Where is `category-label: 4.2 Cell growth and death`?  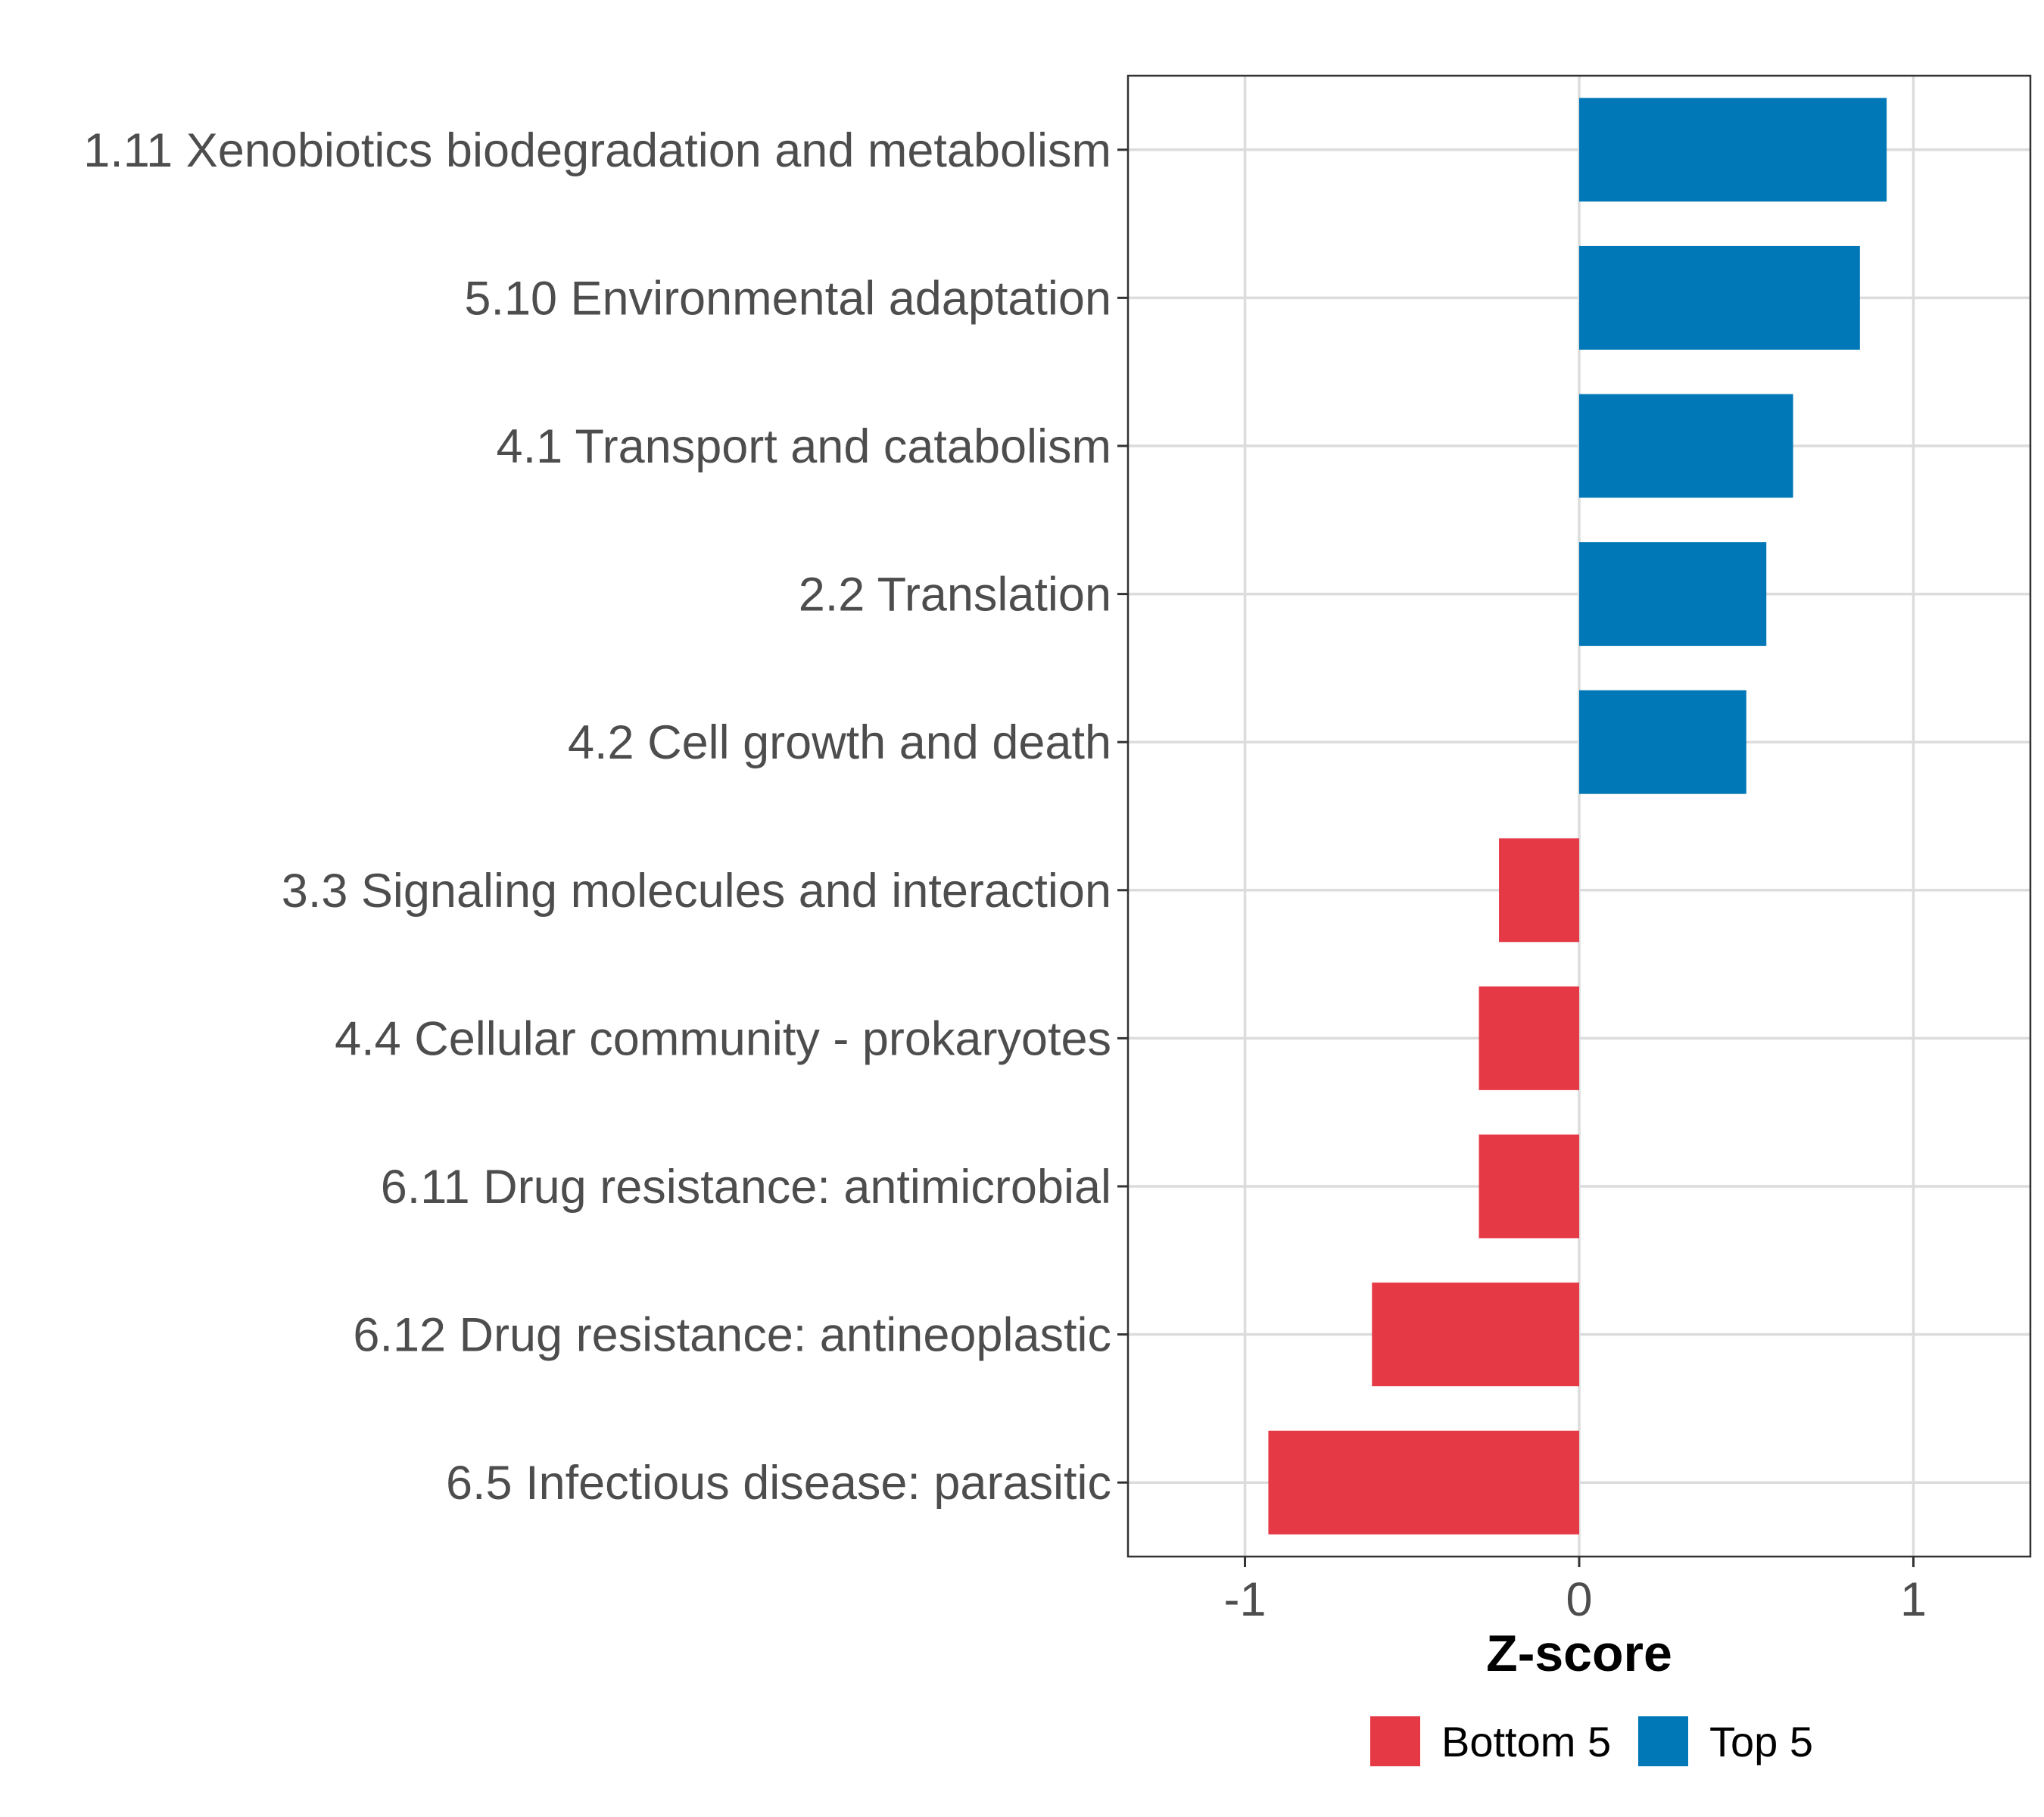 category-label: 4.2 Cell growth and death is located at coordinates (839, 742).